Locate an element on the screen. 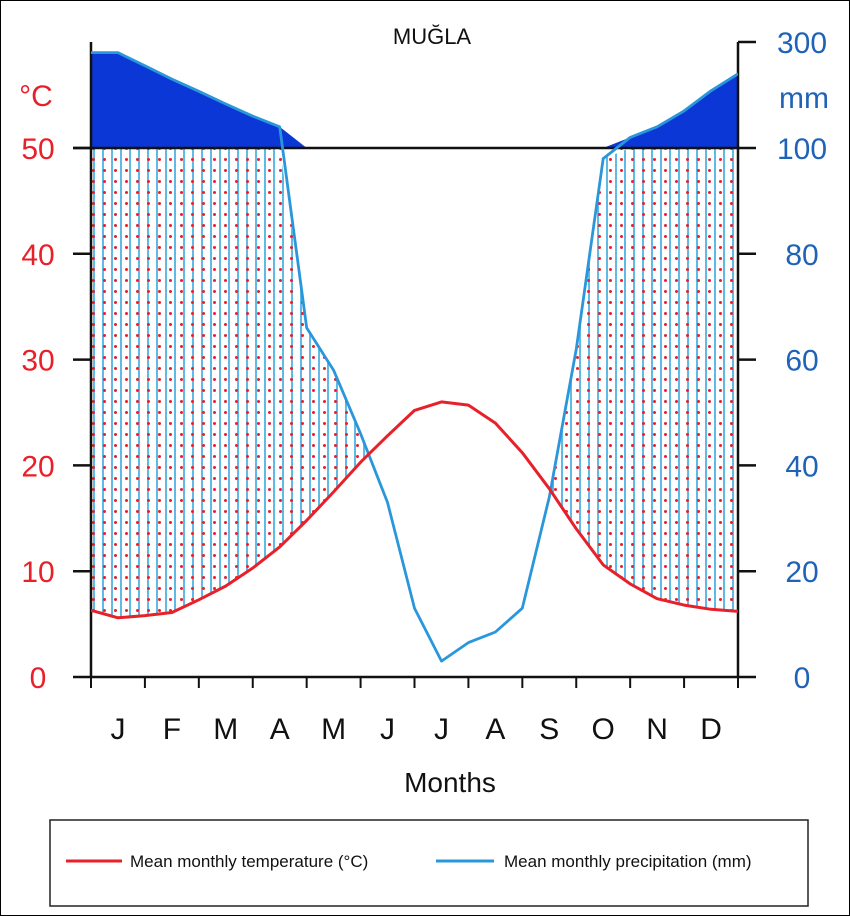 The width and height of the screenshot is (850, 916). month-label: F is located at coordinates (172, 729).